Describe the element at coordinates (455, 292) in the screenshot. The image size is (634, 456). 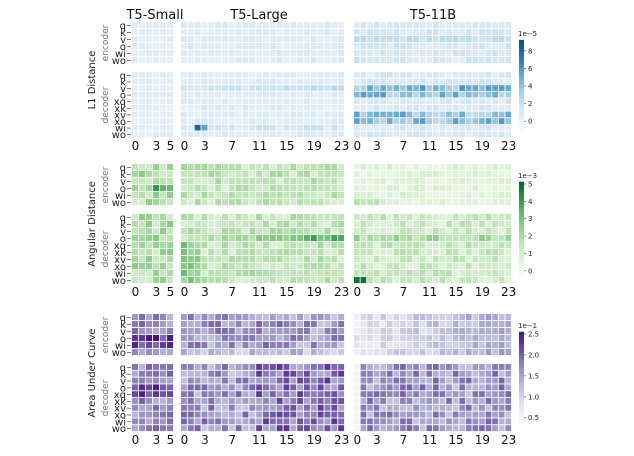
I see `x-tick-label: 15` at that location.